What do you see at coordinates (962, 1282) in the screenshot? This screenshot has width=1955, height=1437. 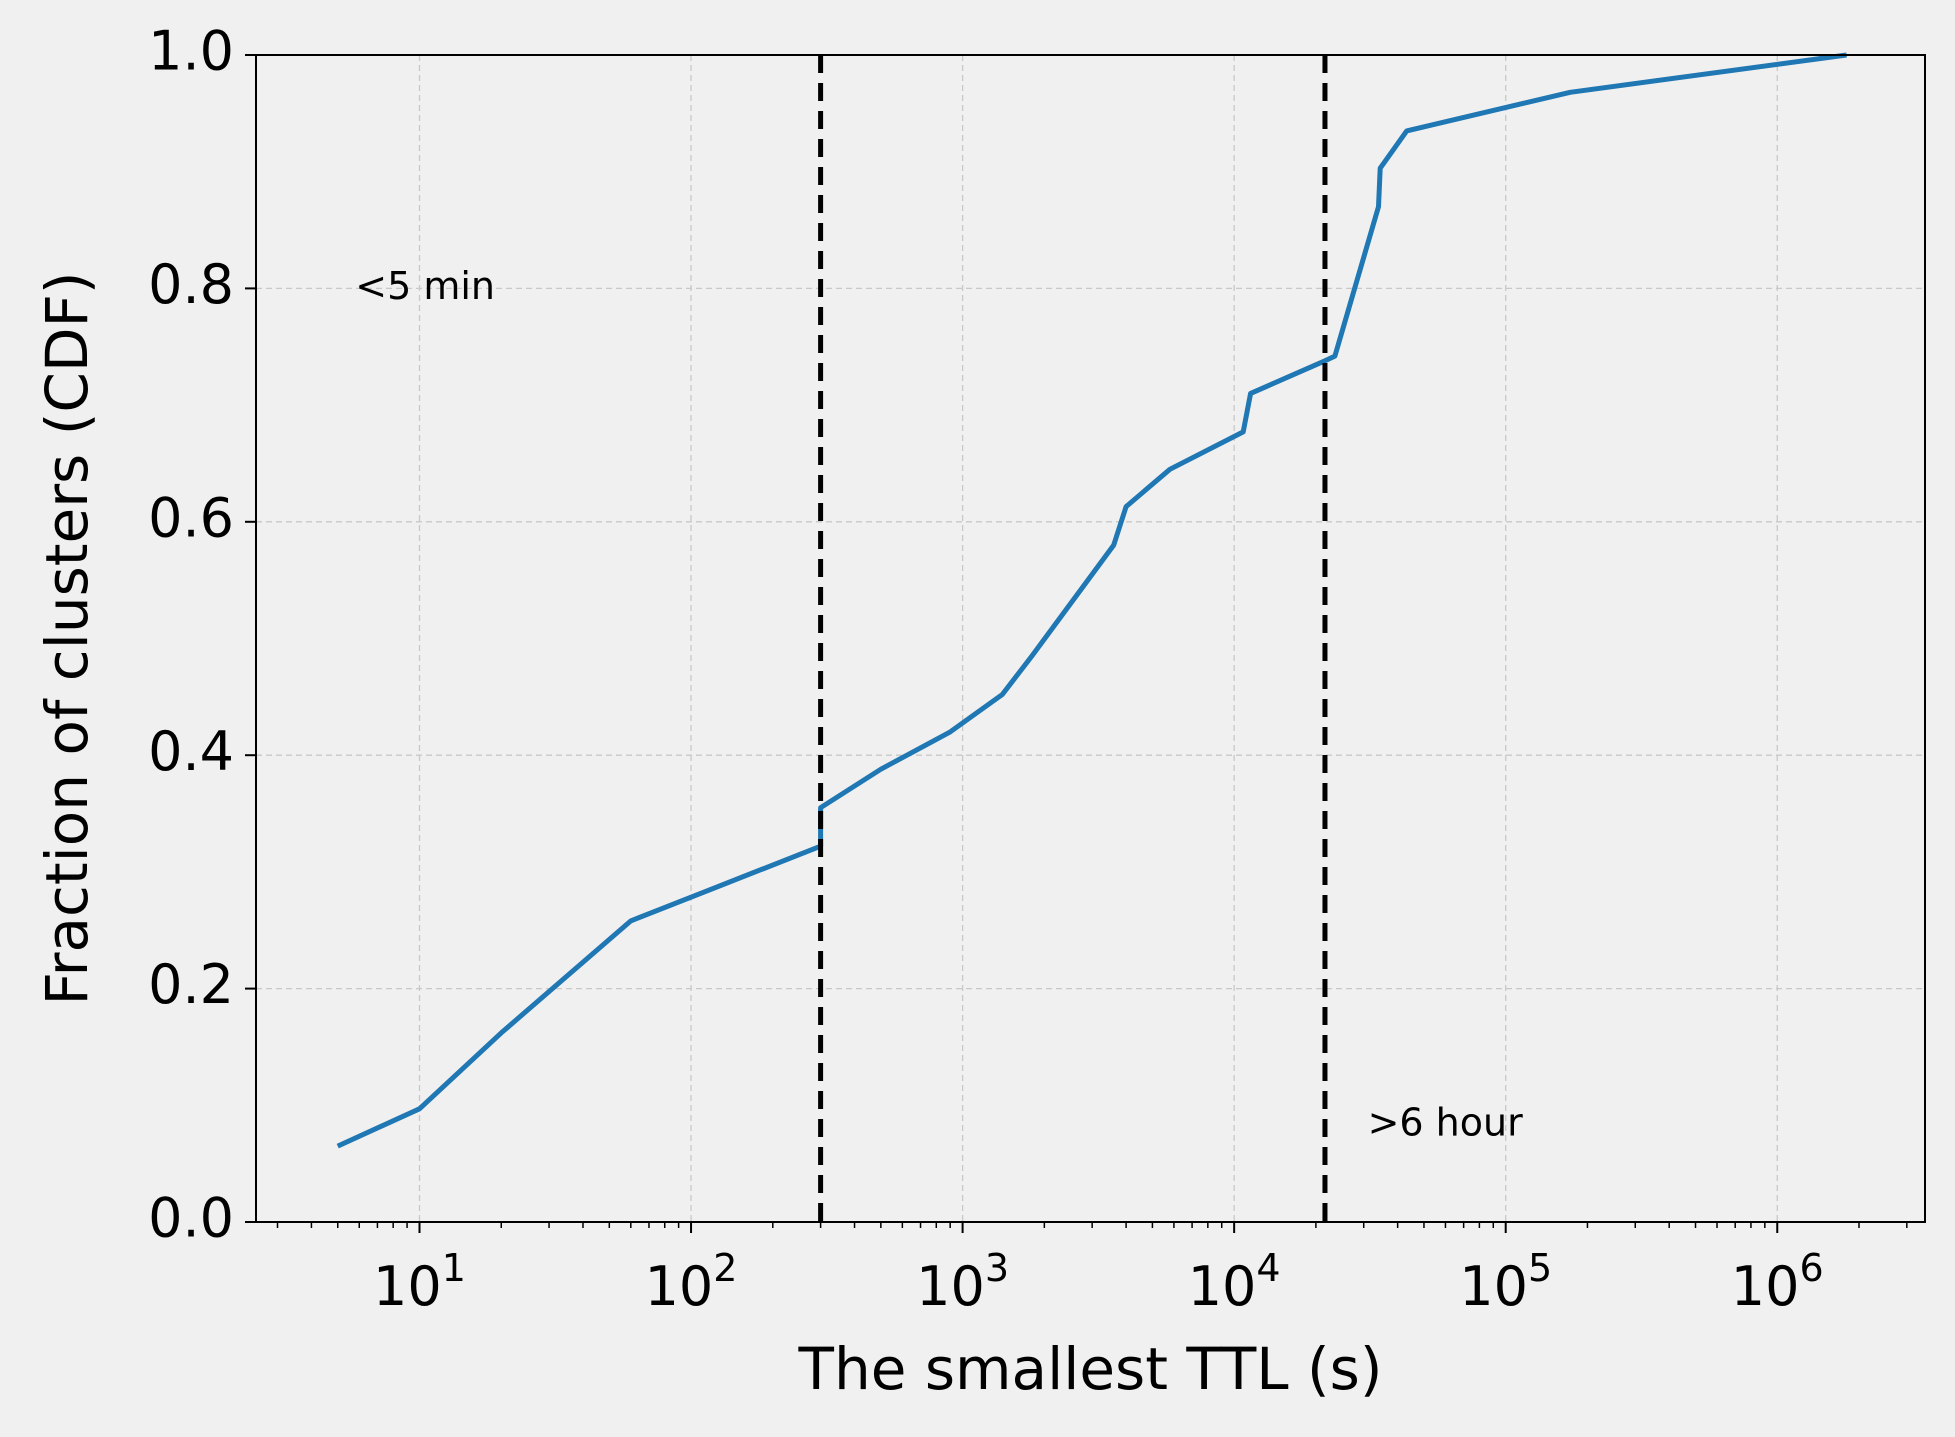 I see `x-tick-label-2: 10³` at bounding box center [962, 1282].